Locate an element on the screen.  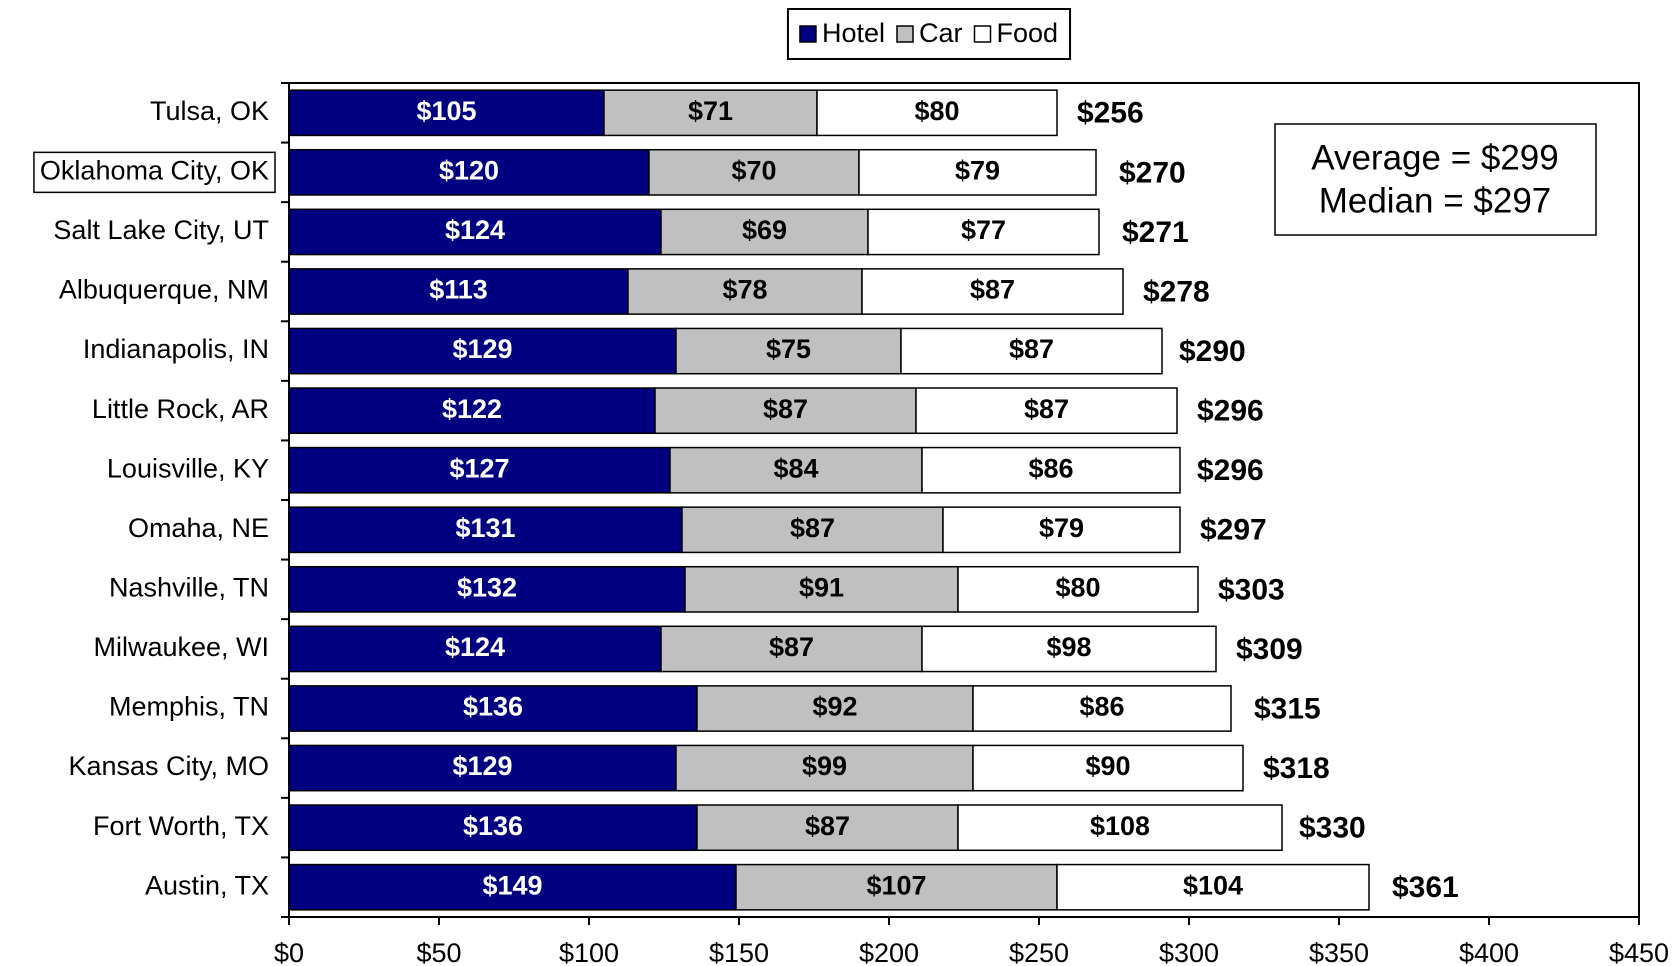
category-label: Nashville, TN is located at coordinates (189, 587).